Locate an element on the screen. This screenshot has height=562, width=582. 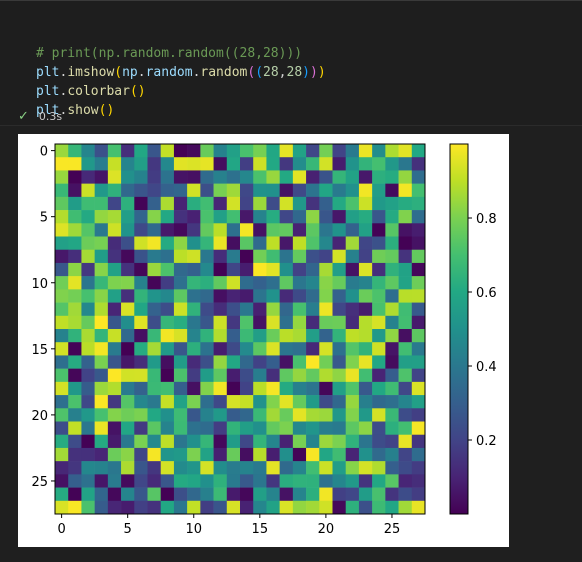
x-tick-label: 20 is located at coordinates (326, 529).